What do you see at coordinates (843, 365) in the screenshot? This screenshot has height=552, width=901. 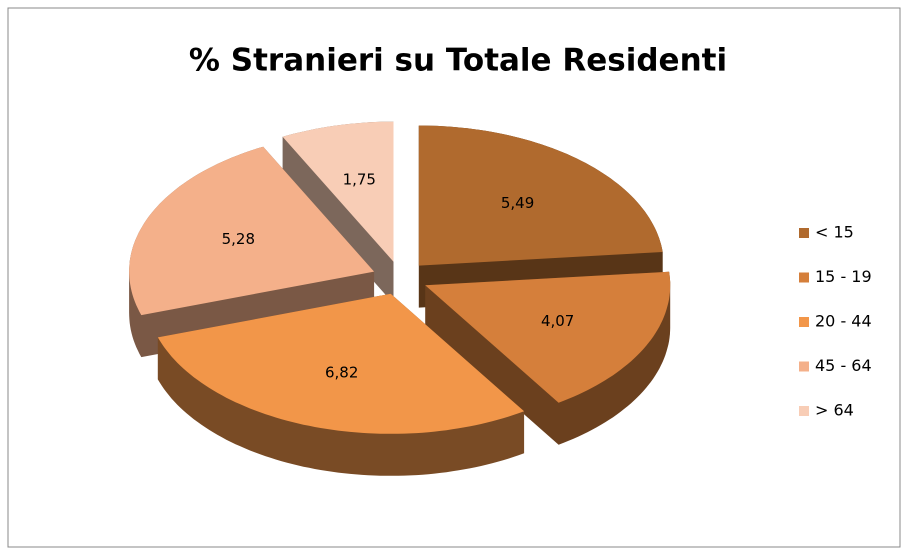 I see `legend-label: 45 - 64` at bounding box center [843, 365].